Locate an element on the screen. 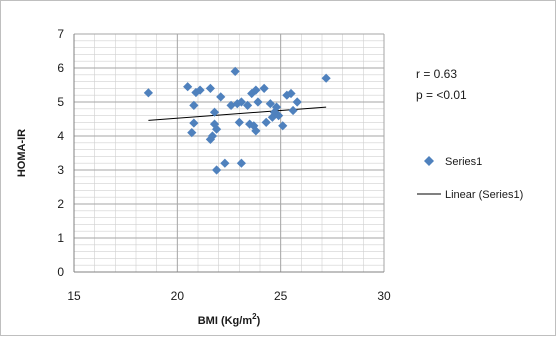 This screenshot has height=340, width=556. x-tick-labels: 15 20 25 30 is located at coordinates (229, 296).